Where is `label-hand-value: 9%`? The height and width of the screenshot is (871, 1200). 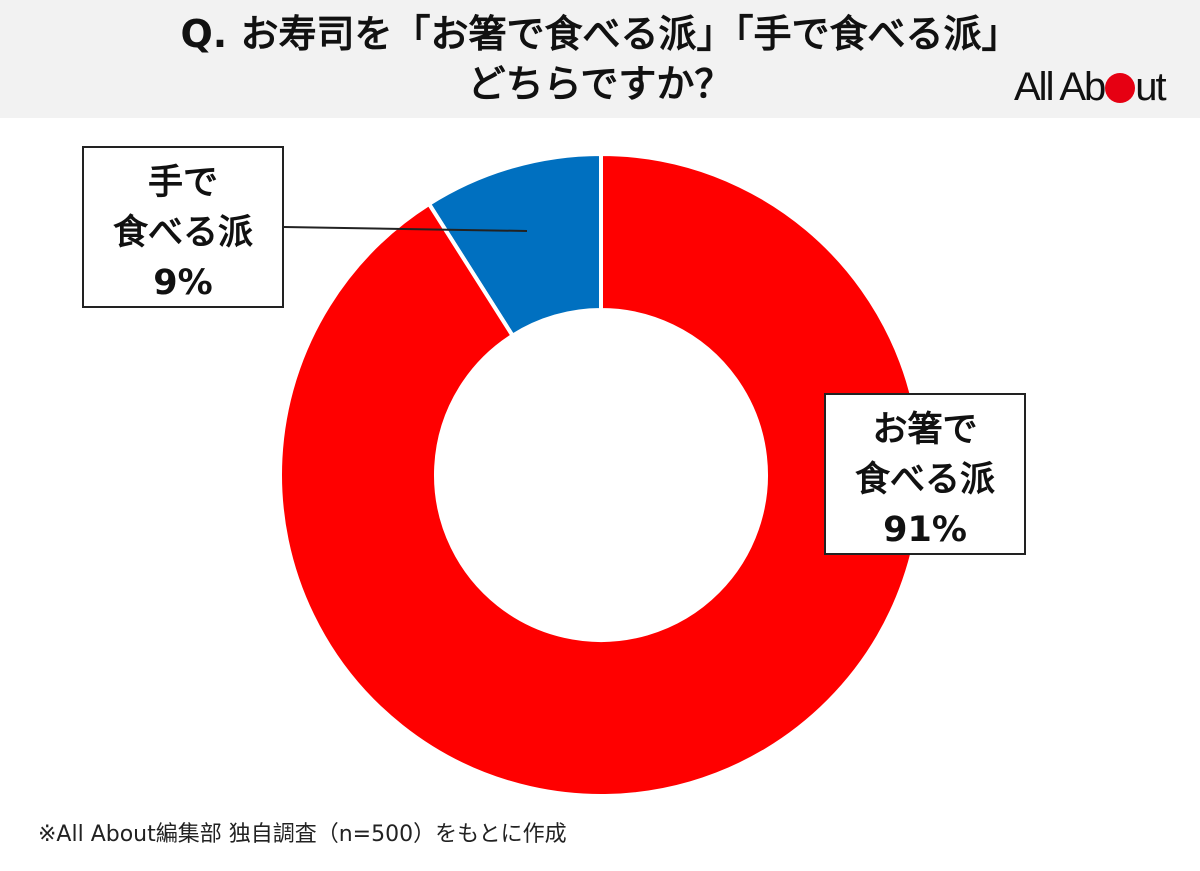
label-hand-value: 9% is located at coordinates (183, 283).